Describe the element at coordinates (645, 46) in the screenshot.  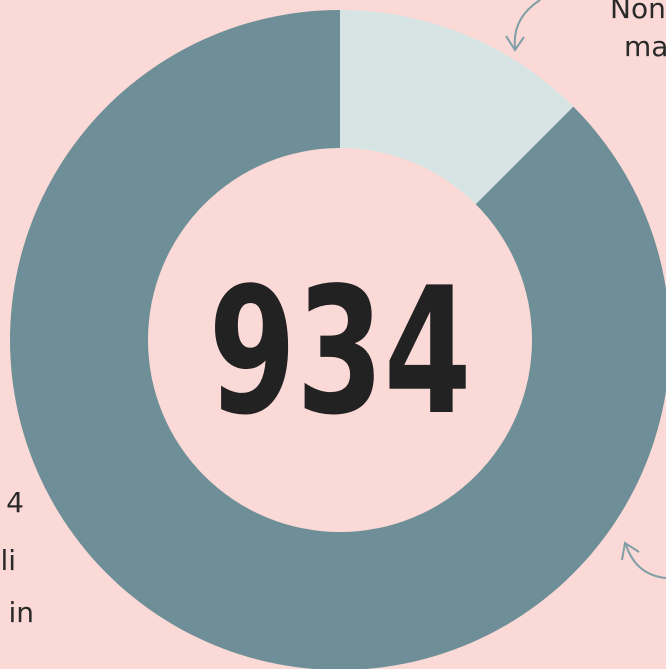
I see `annotation: ma` at that location.